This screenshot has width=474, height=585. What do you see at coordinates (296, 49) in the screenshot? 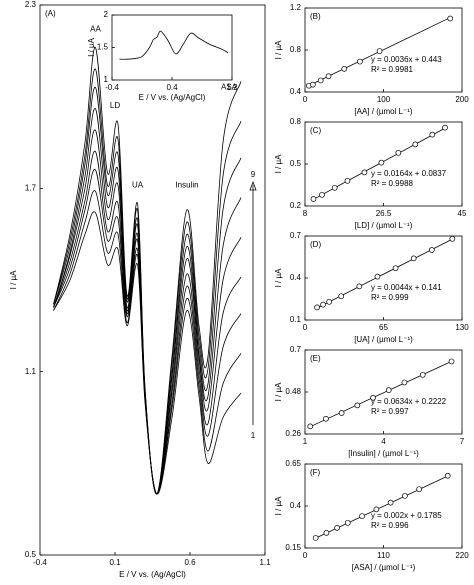
I see `y-tick-label: 0.8` at bounding box center [296, 49].